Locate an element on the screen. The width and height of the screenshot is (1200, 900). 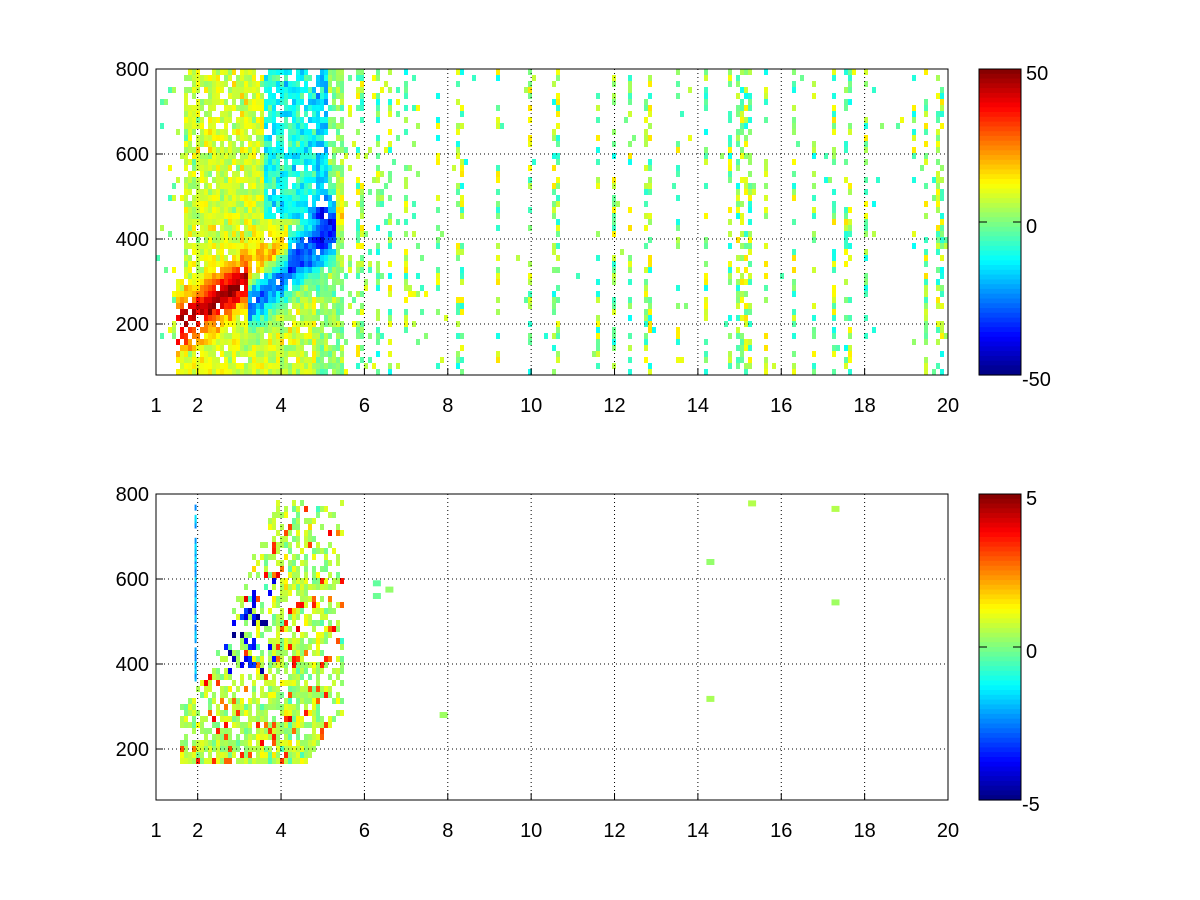
y-tick-label: 200 is located at coordinates (132, 325).